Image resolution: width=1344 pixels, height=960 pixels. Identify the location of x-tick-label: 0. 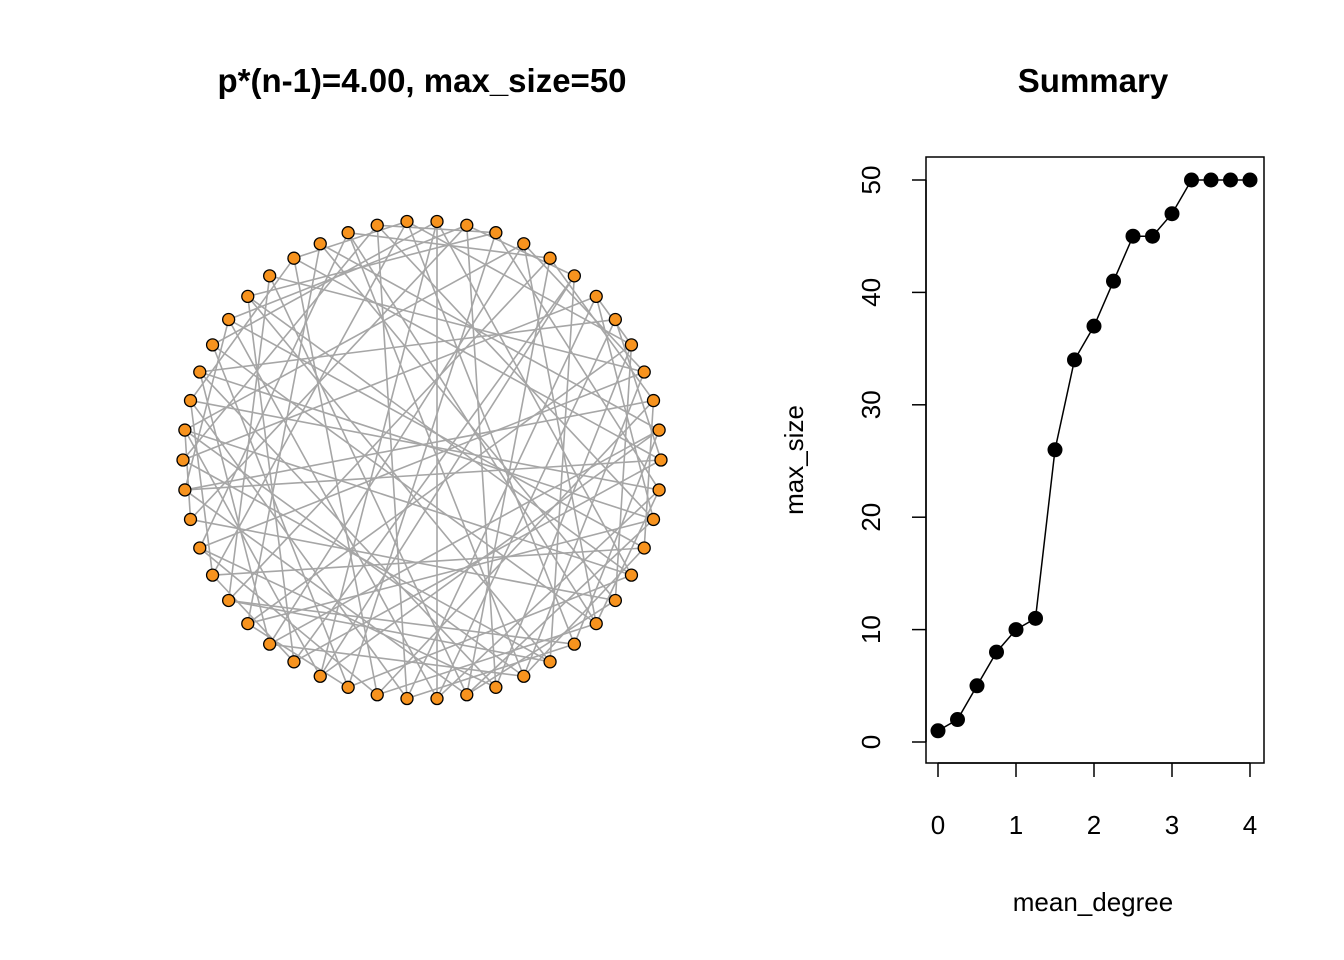
(938, 825).